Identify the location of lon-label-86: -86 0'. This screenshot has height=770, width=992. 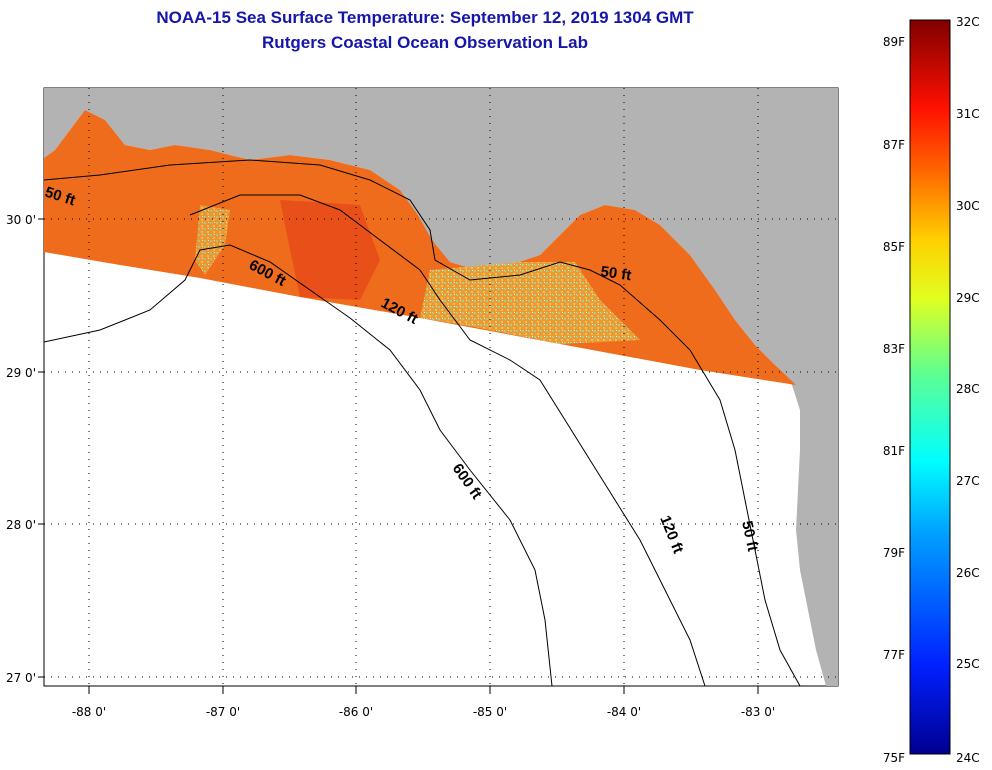
(356, 712).